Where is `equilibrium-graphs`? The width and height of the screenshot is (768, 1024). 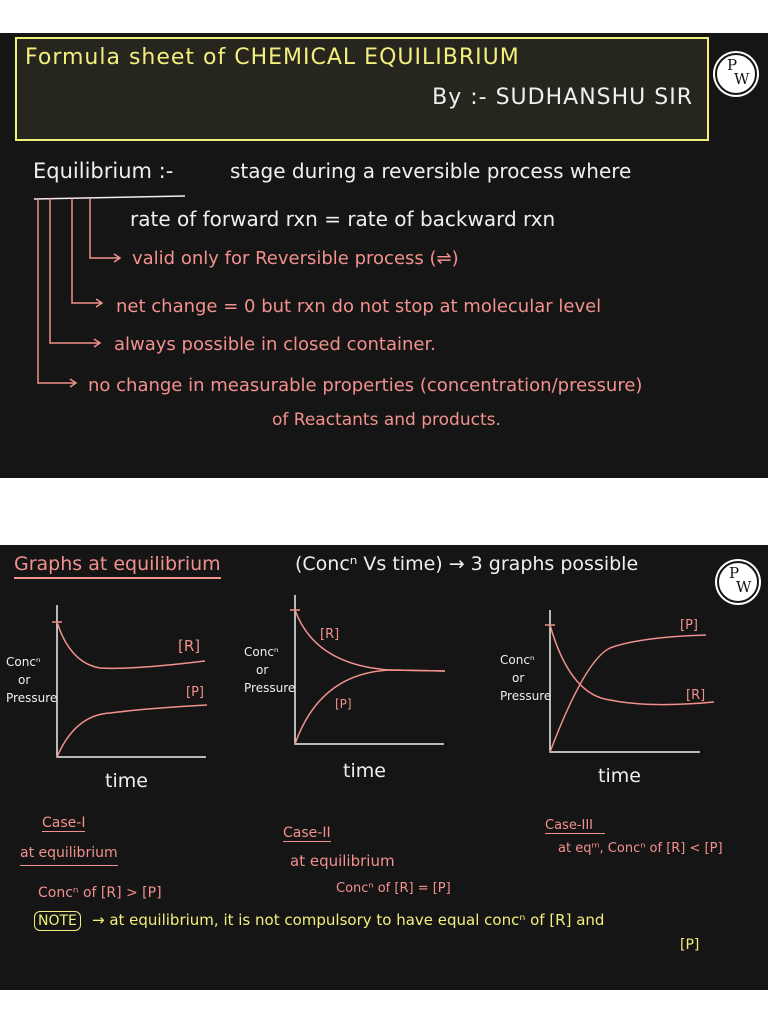
equilibrium-graphs is located at coordinates (383, 676).